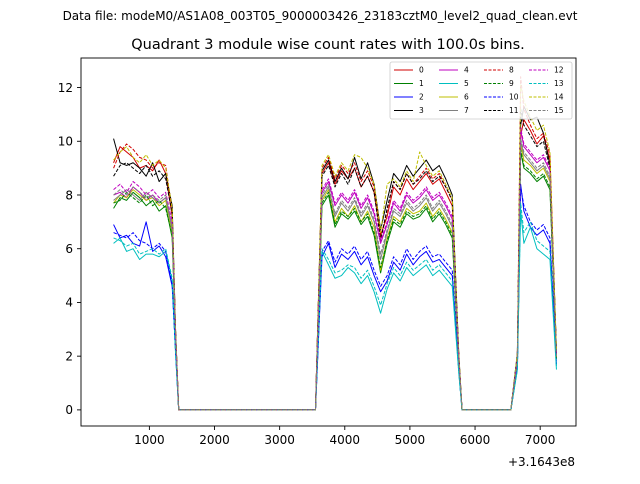 This screenshot has height=484, width=640. What do you see at coordinates (546, 83) in the screenshot?
I see `legend-item-13: 13` at bounding box center [546, 83].